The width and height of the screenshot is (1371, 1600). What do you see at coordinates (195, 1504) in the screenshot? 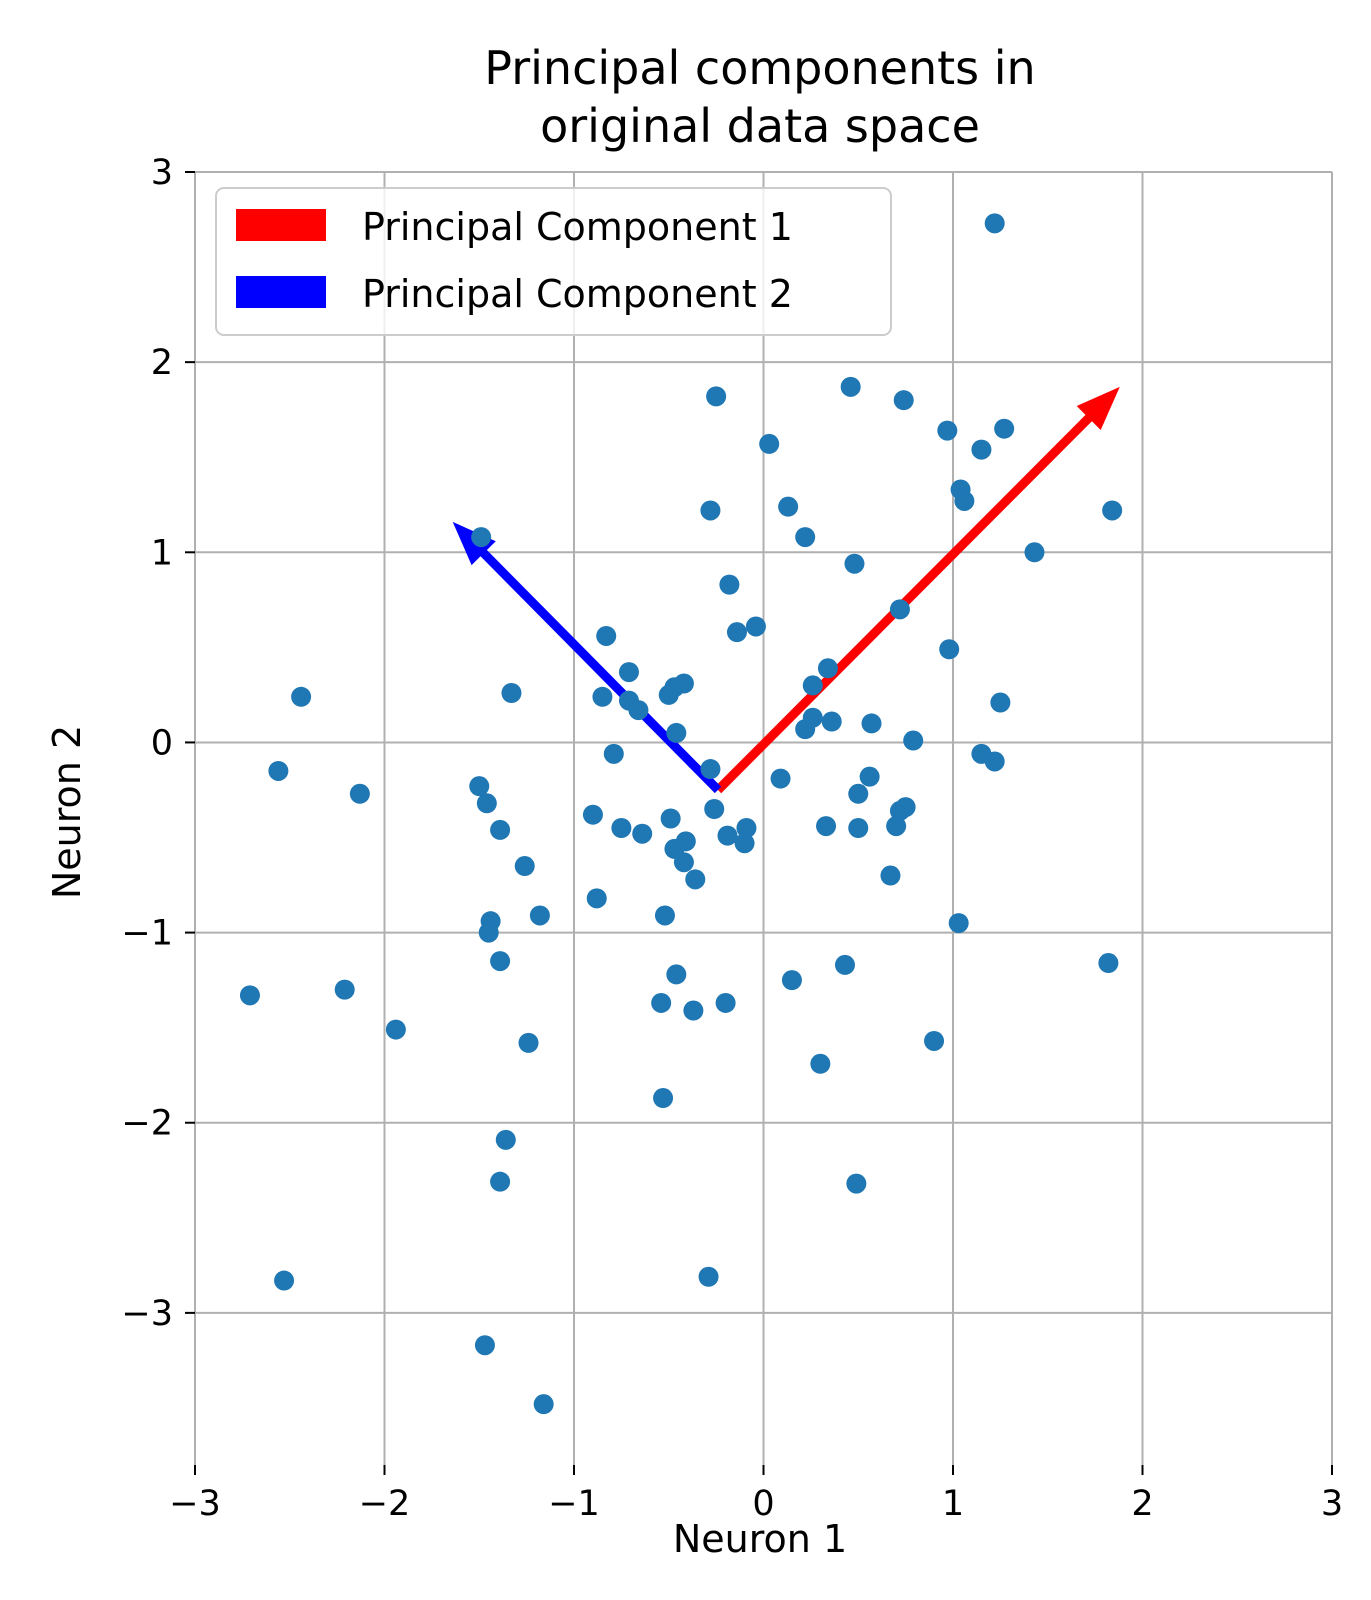
I see `x-tick-label: −3` at bounding box center [195, 1504].